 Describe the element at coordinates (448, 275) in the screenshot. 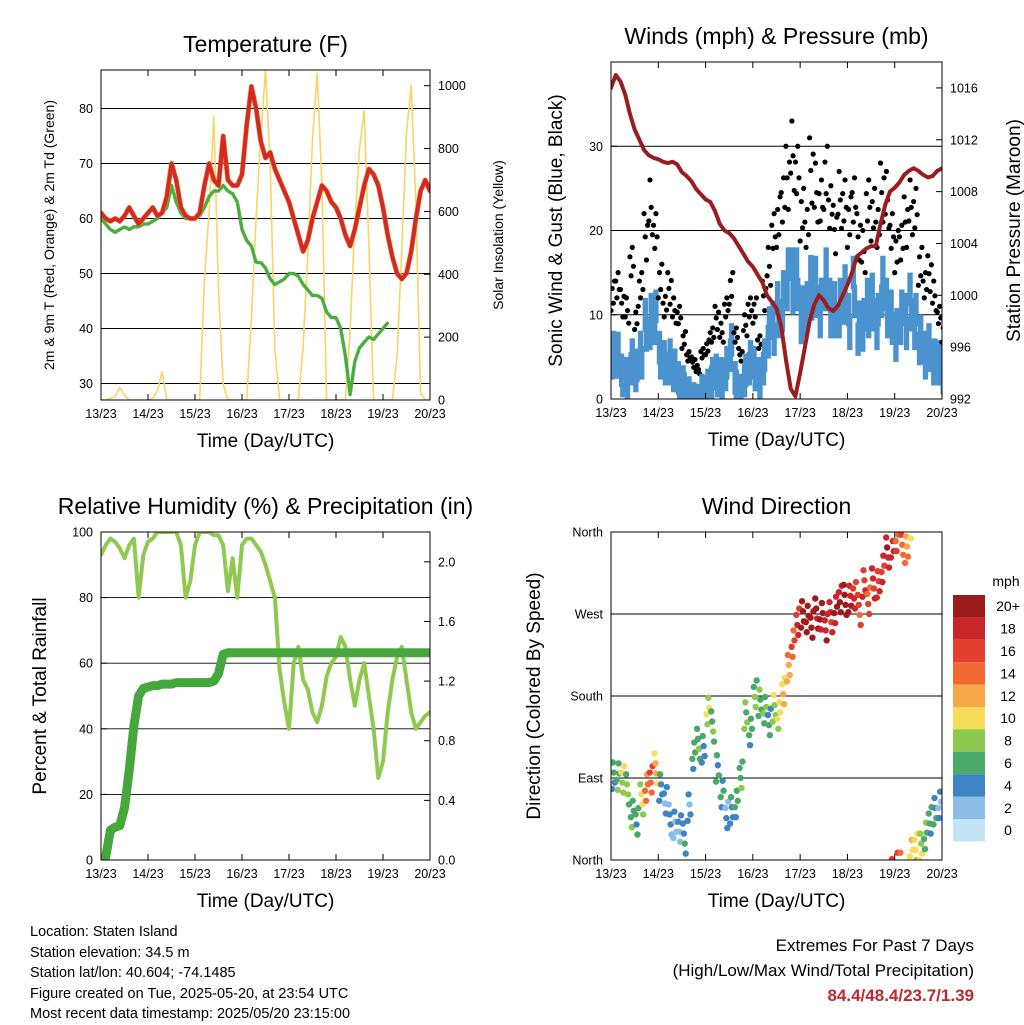

I see `temp-y2tick-label: 400` at that location.